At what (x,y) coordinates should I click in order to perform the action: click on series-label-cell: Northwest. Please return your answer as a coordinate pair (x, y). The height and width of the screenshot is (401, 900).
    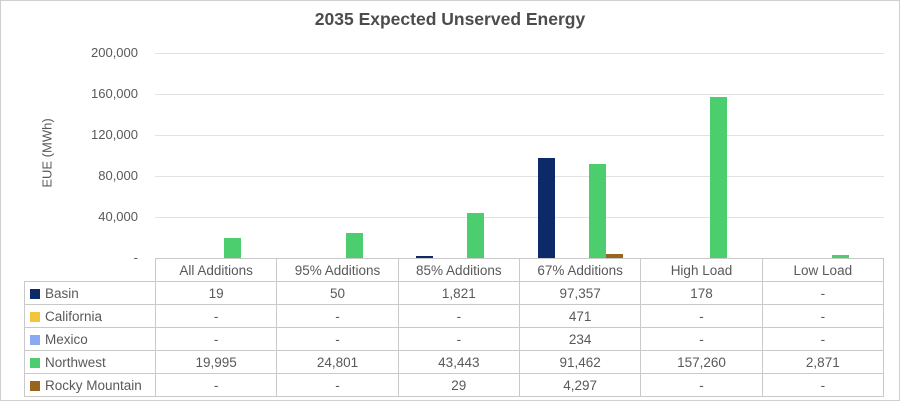
    Looking at the image, I should click on (90, 362).